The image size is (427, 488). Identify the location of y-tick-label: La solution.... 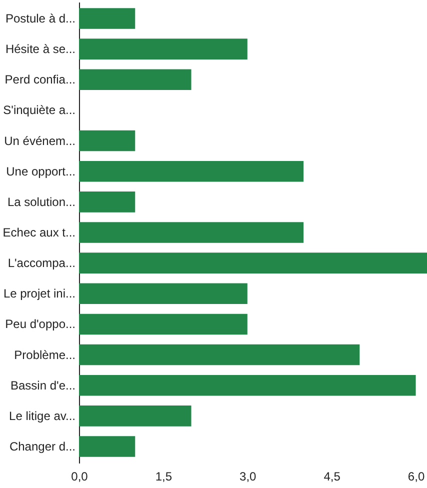
(41, 201).